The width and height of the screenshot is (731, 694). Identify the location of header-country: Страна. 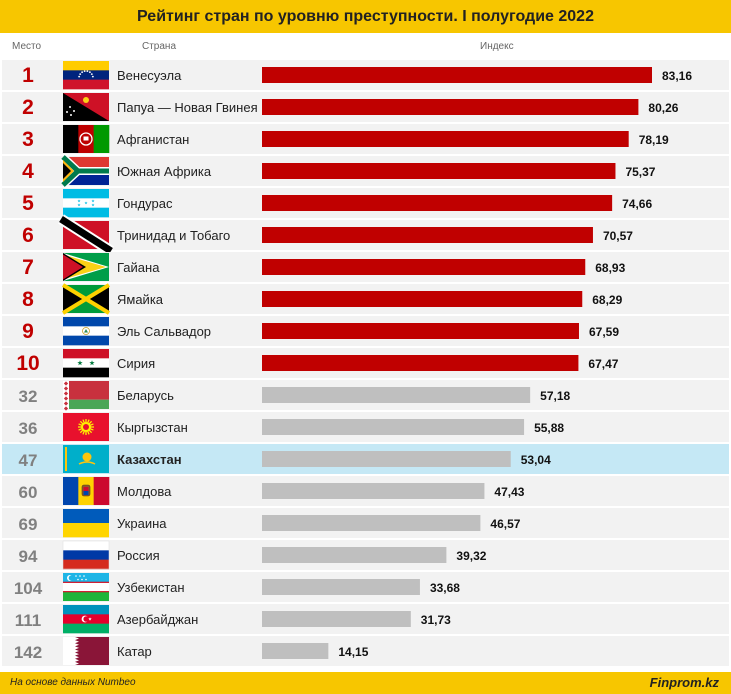
(159, 46).